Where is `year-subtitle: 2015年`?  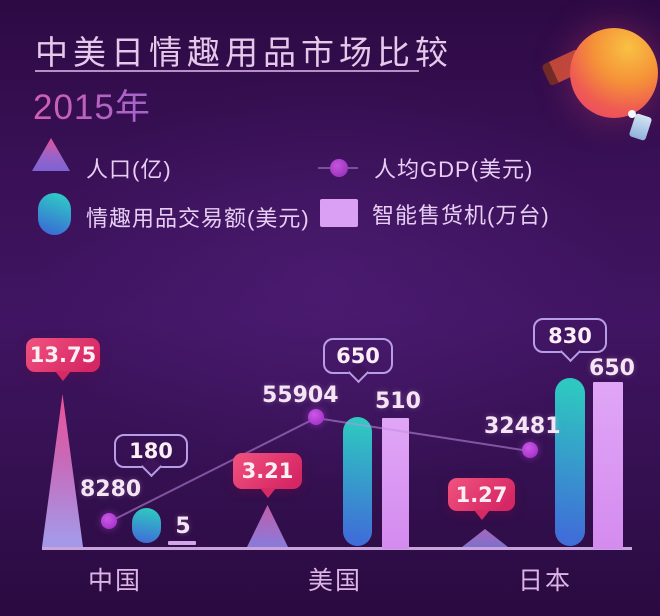 year-subtitle: 2015年 is located at coordinates (92, 104).